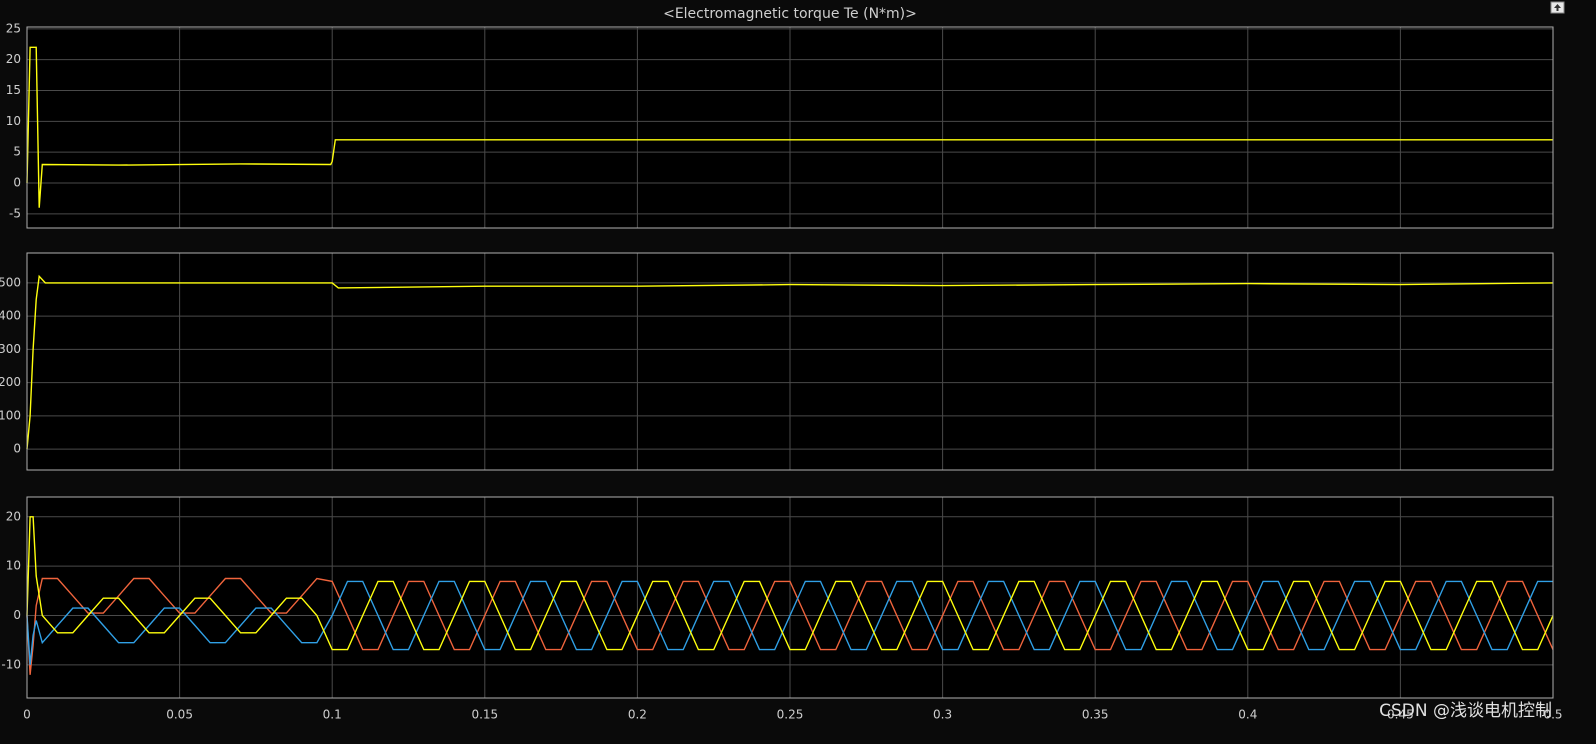  Describe the element at coordinates (13, 28) in the screenshot. I see `y-tick-label: 25` at that location.